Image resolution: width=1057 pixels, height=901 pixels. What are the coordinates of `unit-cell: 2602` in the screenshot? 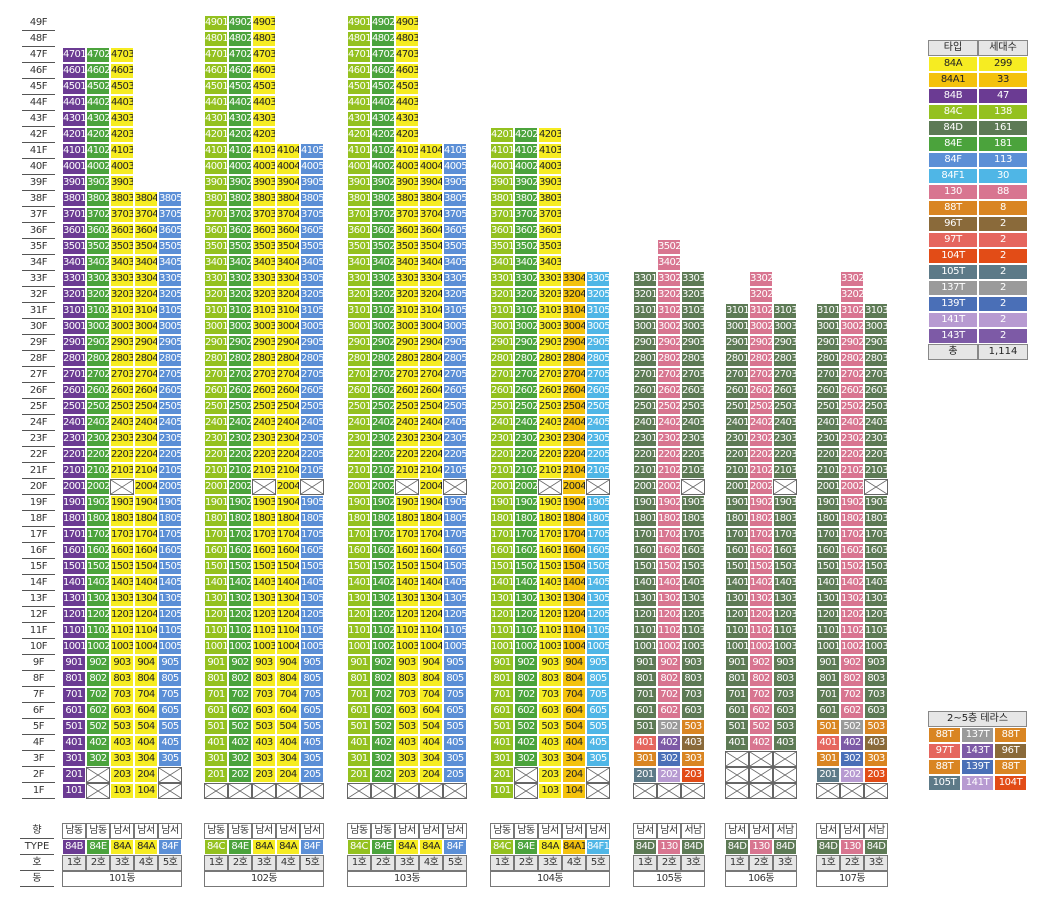 It's located at (761, 391).